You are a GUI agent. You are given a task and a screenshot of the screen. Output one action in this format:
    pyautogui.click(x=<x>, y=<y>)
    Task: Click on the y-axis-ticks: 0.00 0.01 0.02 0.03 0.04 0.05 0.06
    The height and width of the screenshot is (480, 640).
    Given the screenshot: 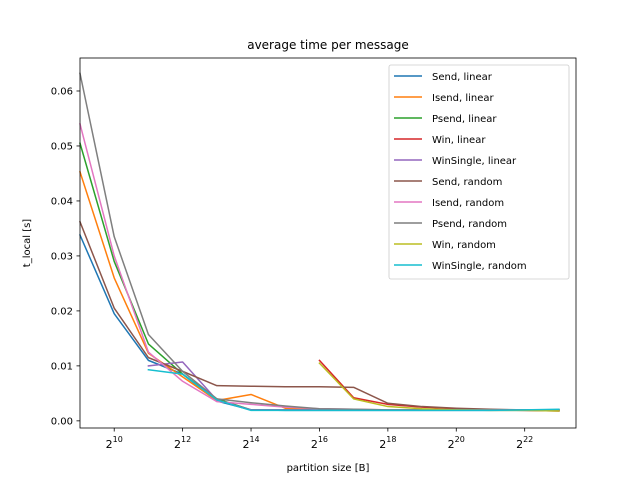 What is the action you would take?
    pyautogui.click(x=65, y=257)
    